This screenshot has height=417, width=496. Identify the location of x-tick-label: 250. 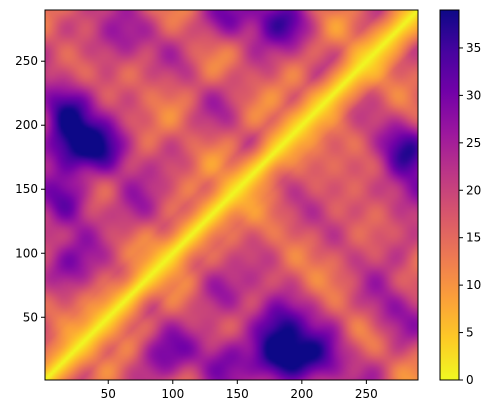
(366, 394).